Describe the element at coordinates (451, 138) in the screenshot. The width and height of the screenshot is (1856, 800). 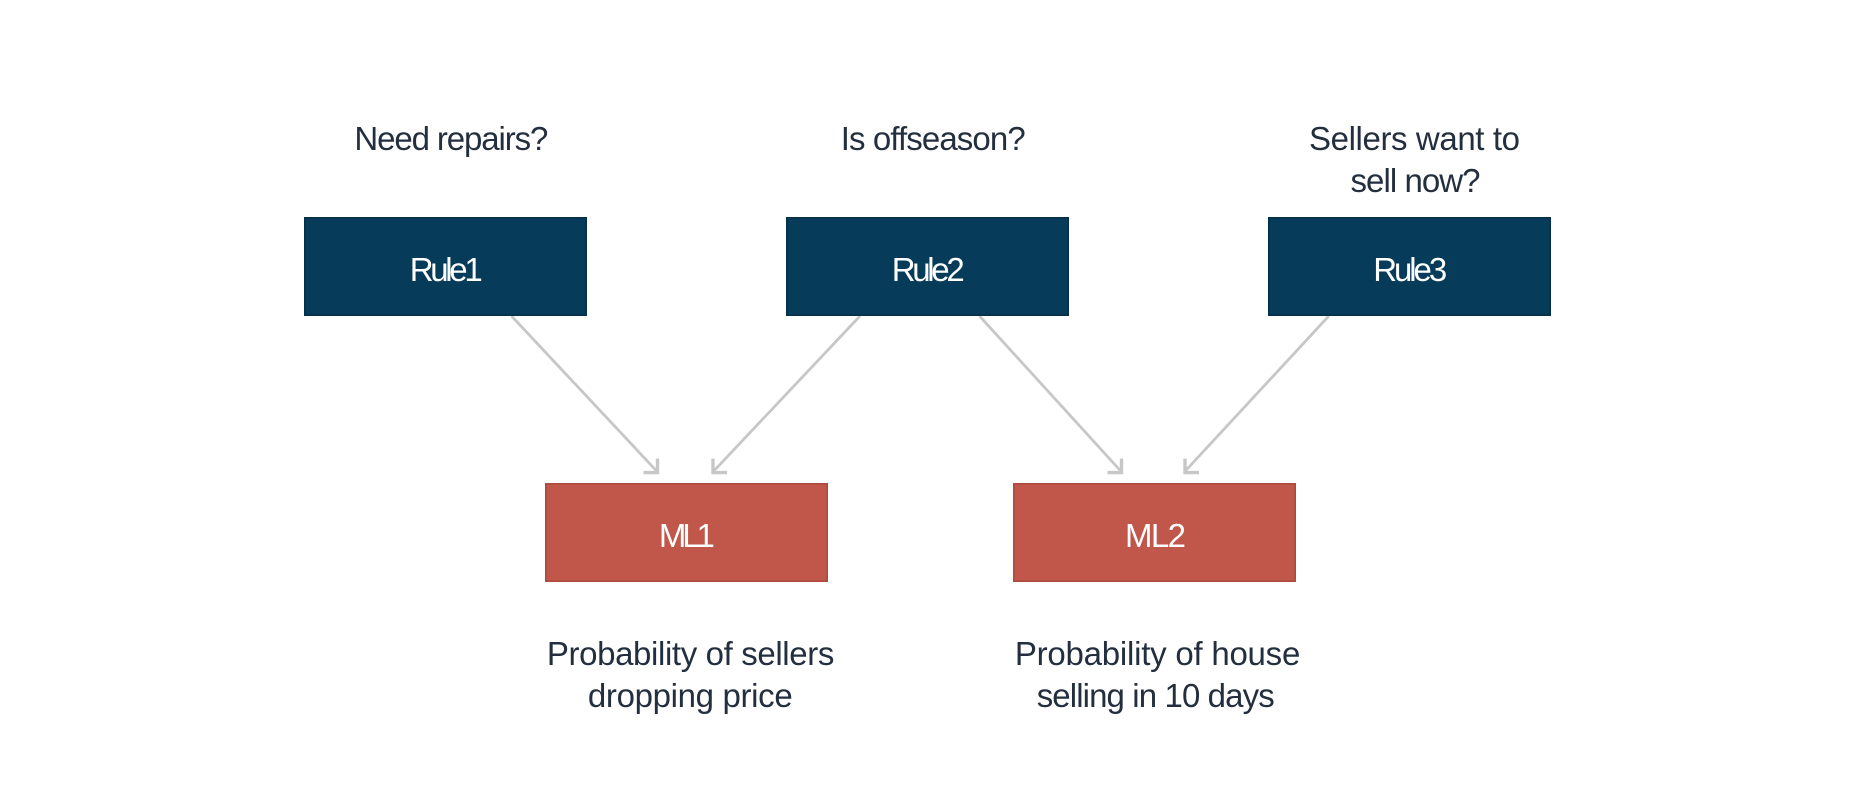
I see `svg-text: Need repairs?` at that location.